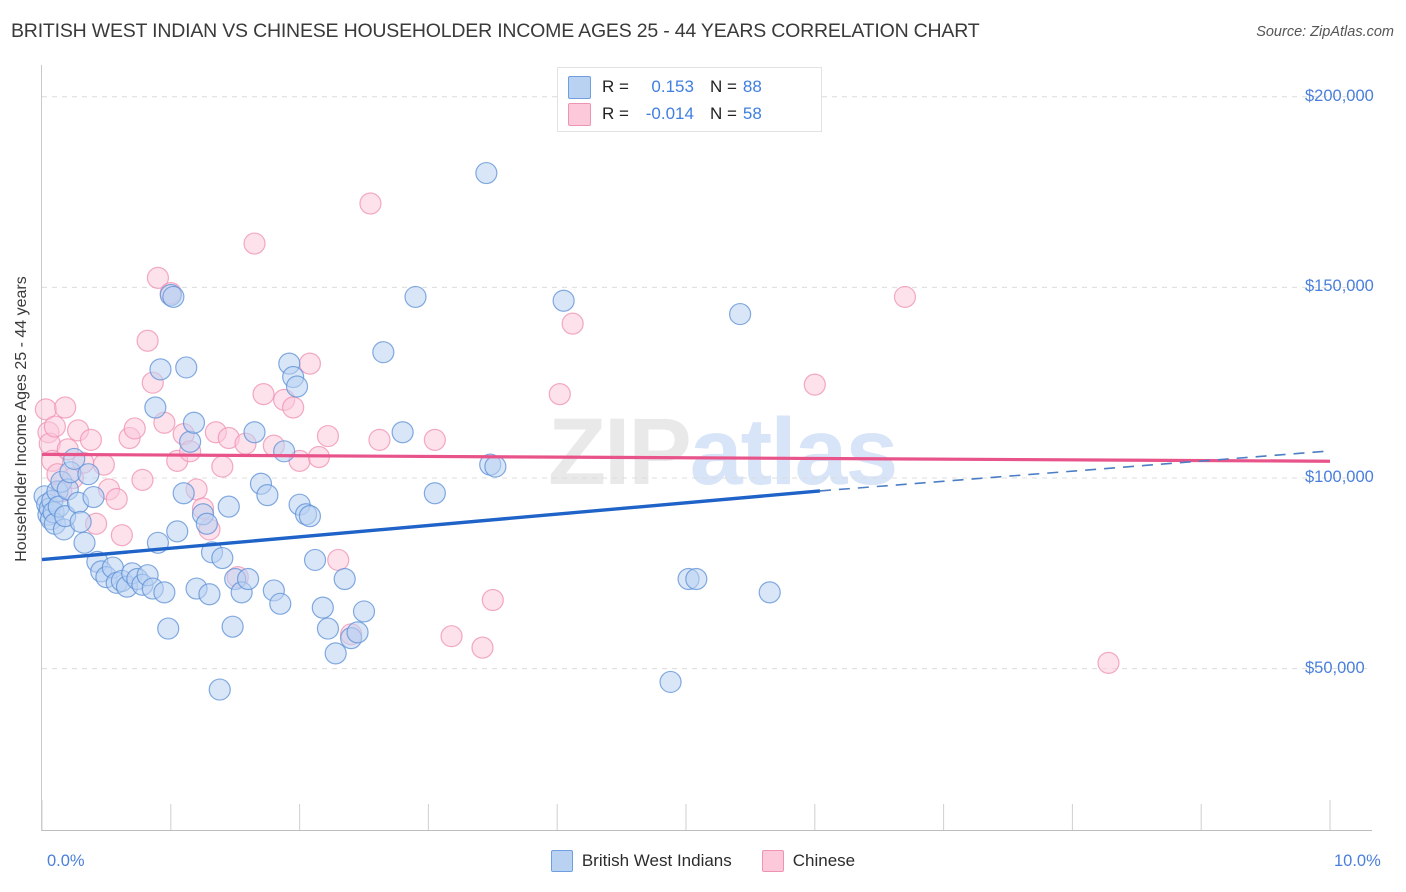  I want to click on y-tick-label: $150,000, so click(1339, 286).